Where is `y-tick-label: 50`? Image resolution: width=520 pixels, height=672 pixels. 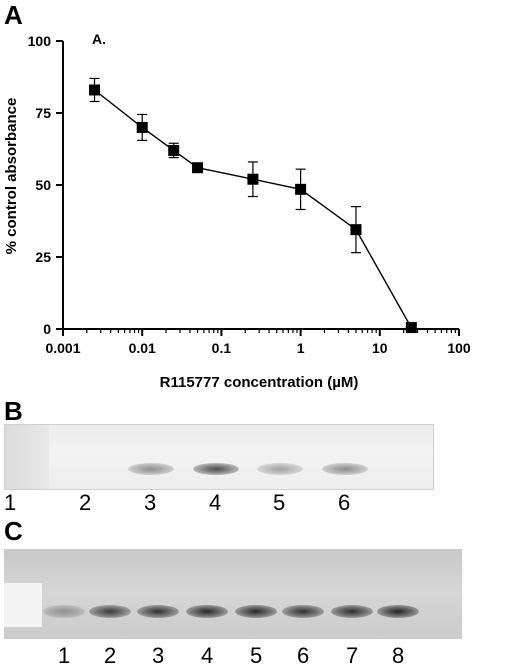 y-tick-label: 50 is located at coordinates (43, 185).